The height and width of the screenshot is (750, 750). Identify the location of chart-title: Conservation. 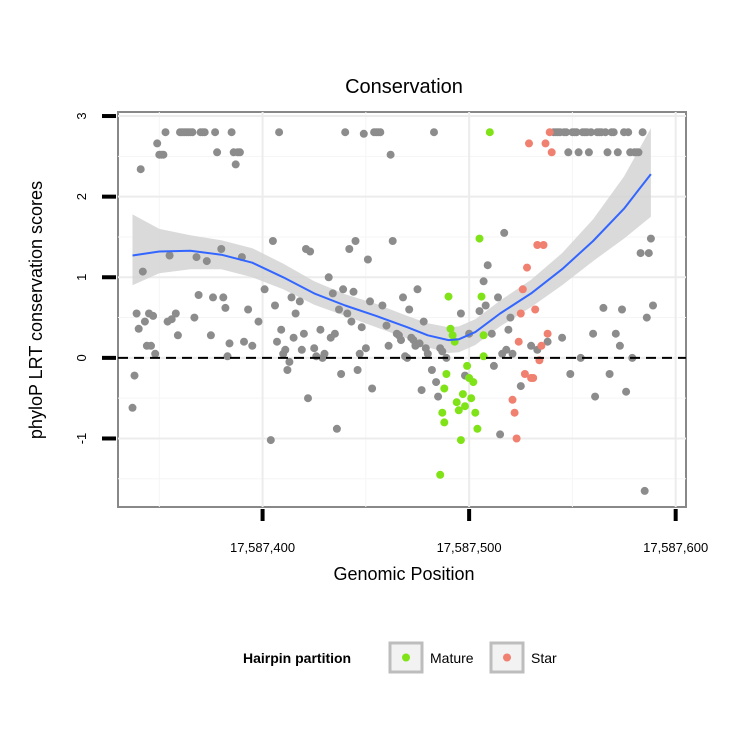
(404, 87).